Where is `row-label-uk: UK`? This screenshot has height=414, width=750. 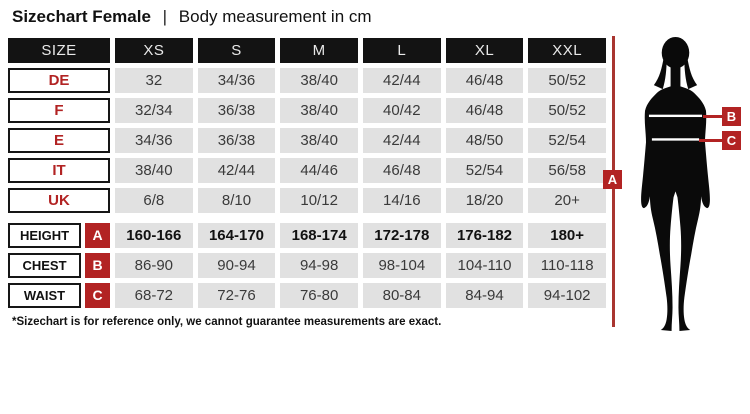 row-label-uk: UK is located at coordinates (59, 200).